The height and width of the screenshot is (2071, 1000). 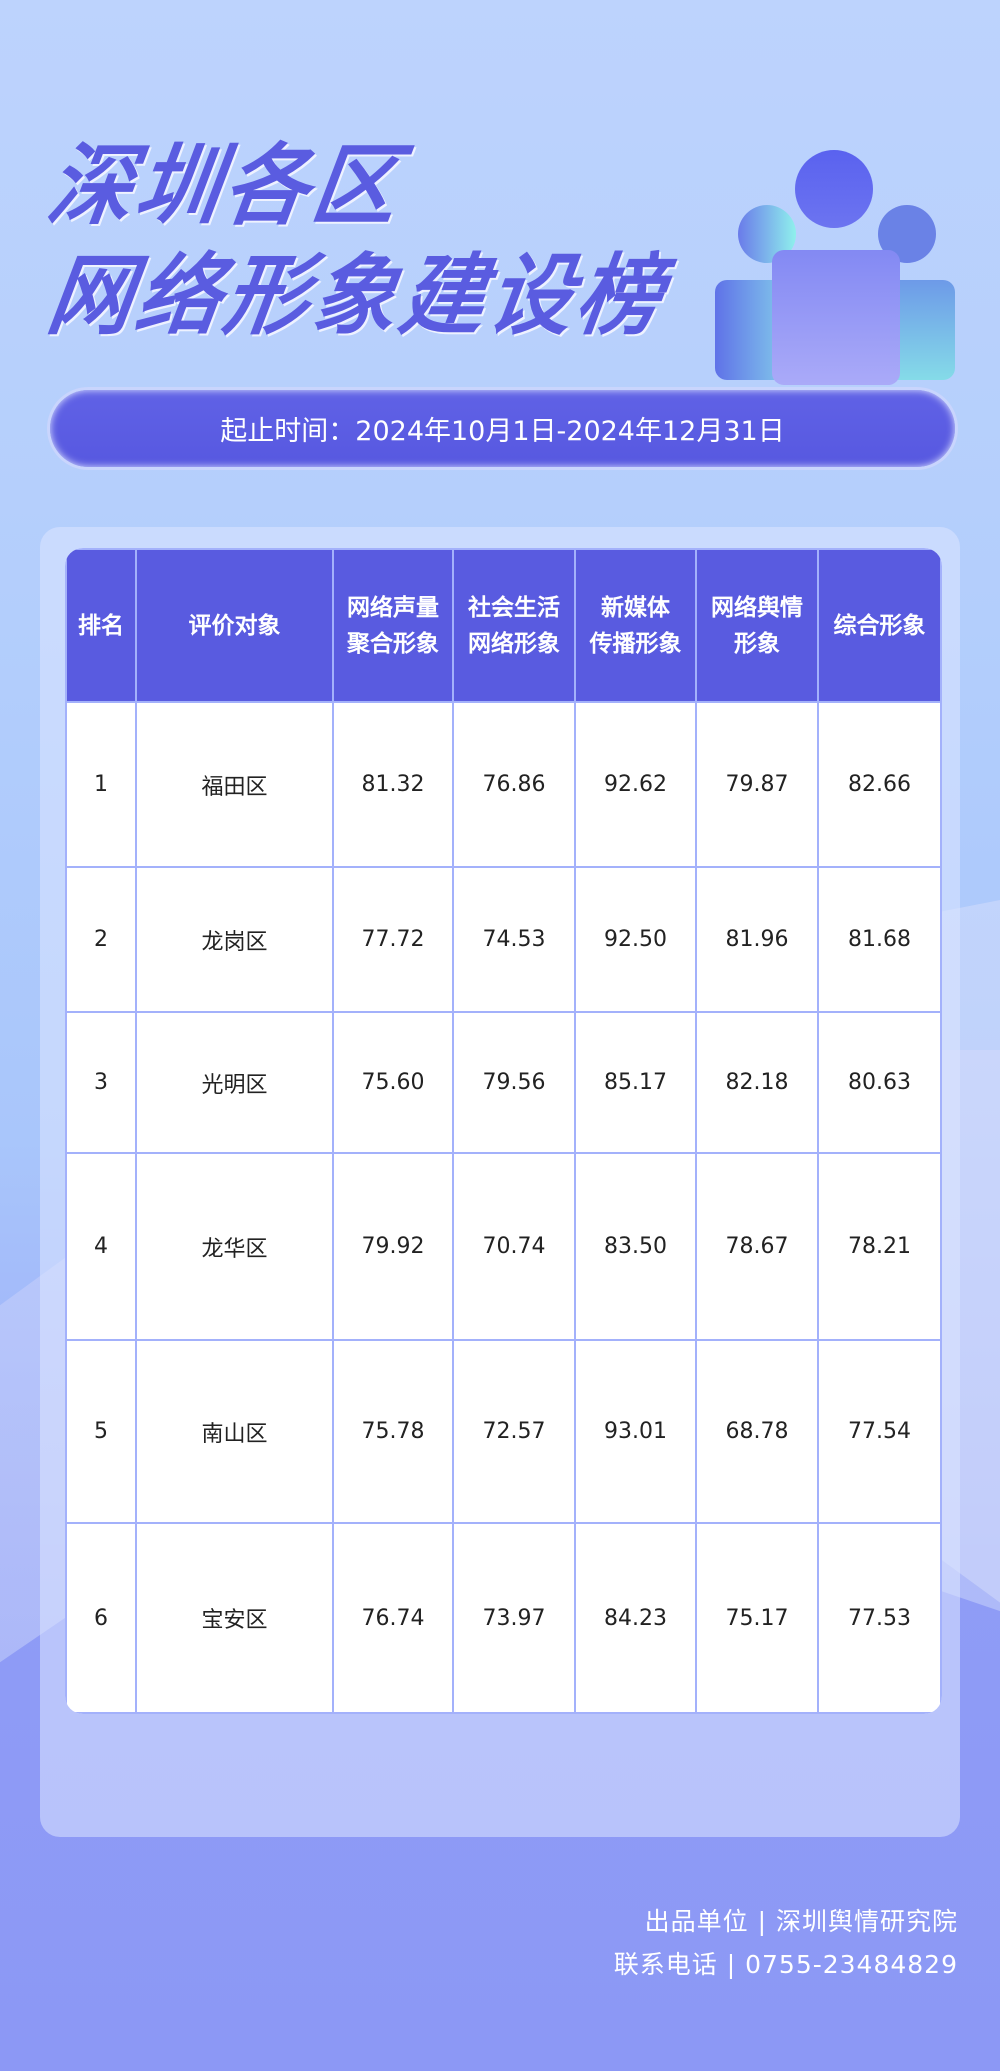 I want to click on table-cell: 75.17, so click(x=757, y=1618).